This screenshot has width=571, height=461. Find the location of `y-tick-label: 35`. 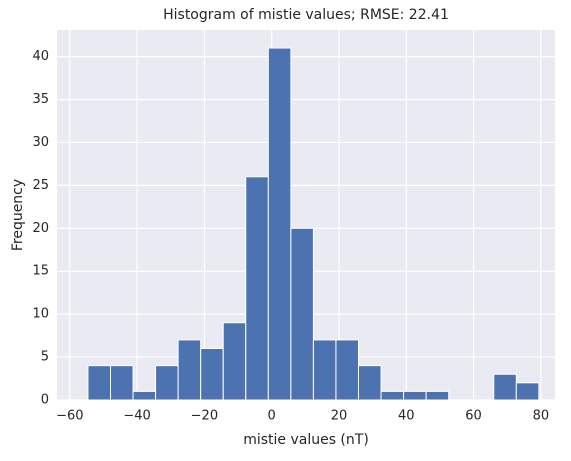

y-tick-label: 35 is located at coordinates (40, 99).